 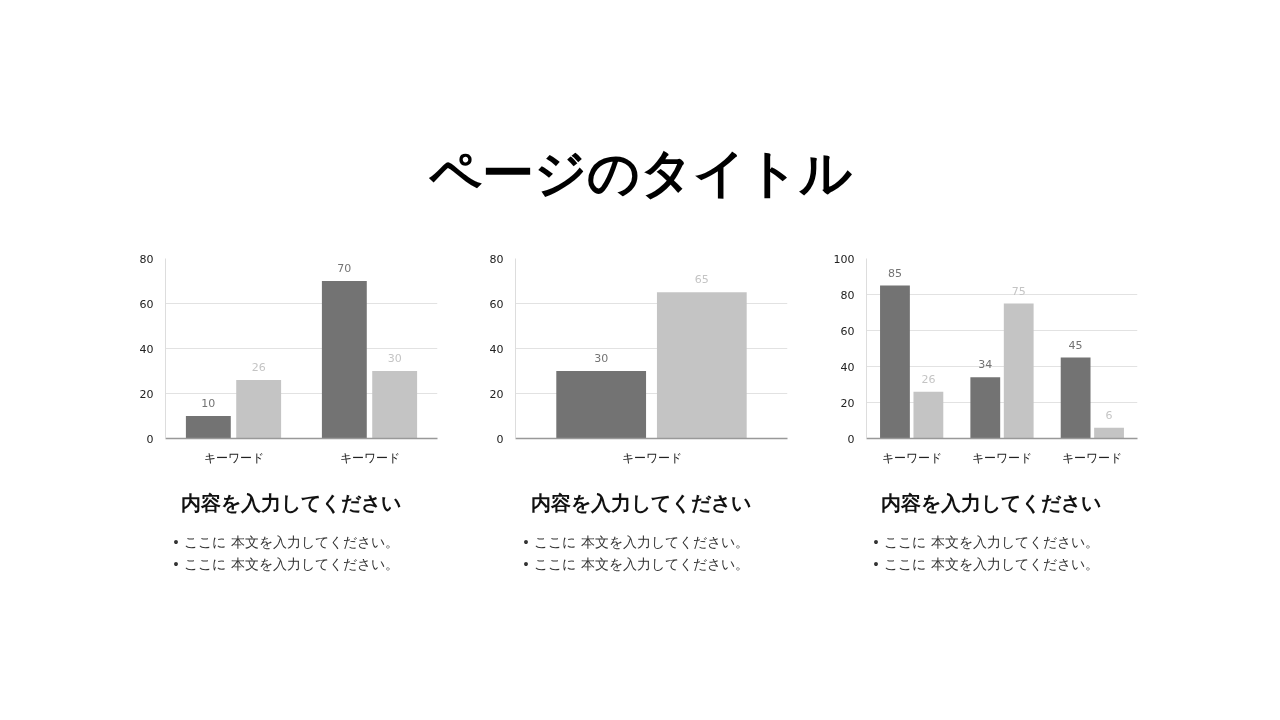 I want to click on text: ページのタイトル, so click(x=640, y=173).